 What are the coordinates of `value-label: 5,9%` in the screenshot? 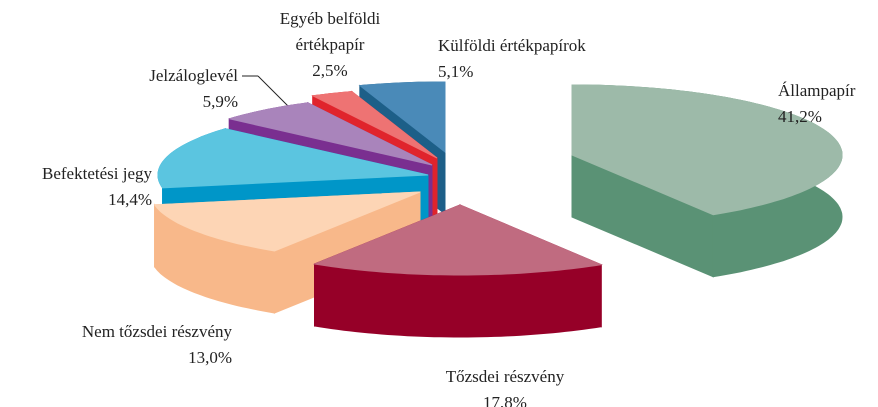 It's located at (220, 101).